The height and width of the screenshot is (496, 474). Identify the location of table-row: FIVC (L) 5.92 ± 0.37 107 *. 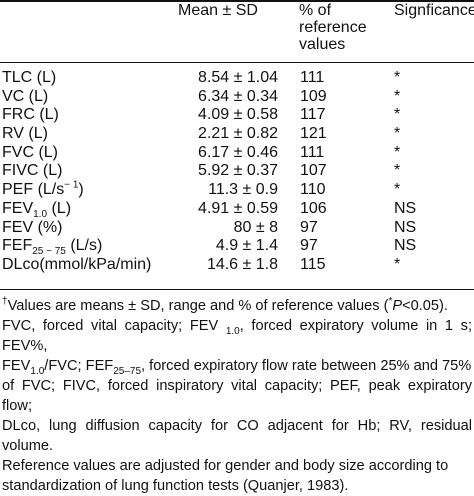
(237, 171).